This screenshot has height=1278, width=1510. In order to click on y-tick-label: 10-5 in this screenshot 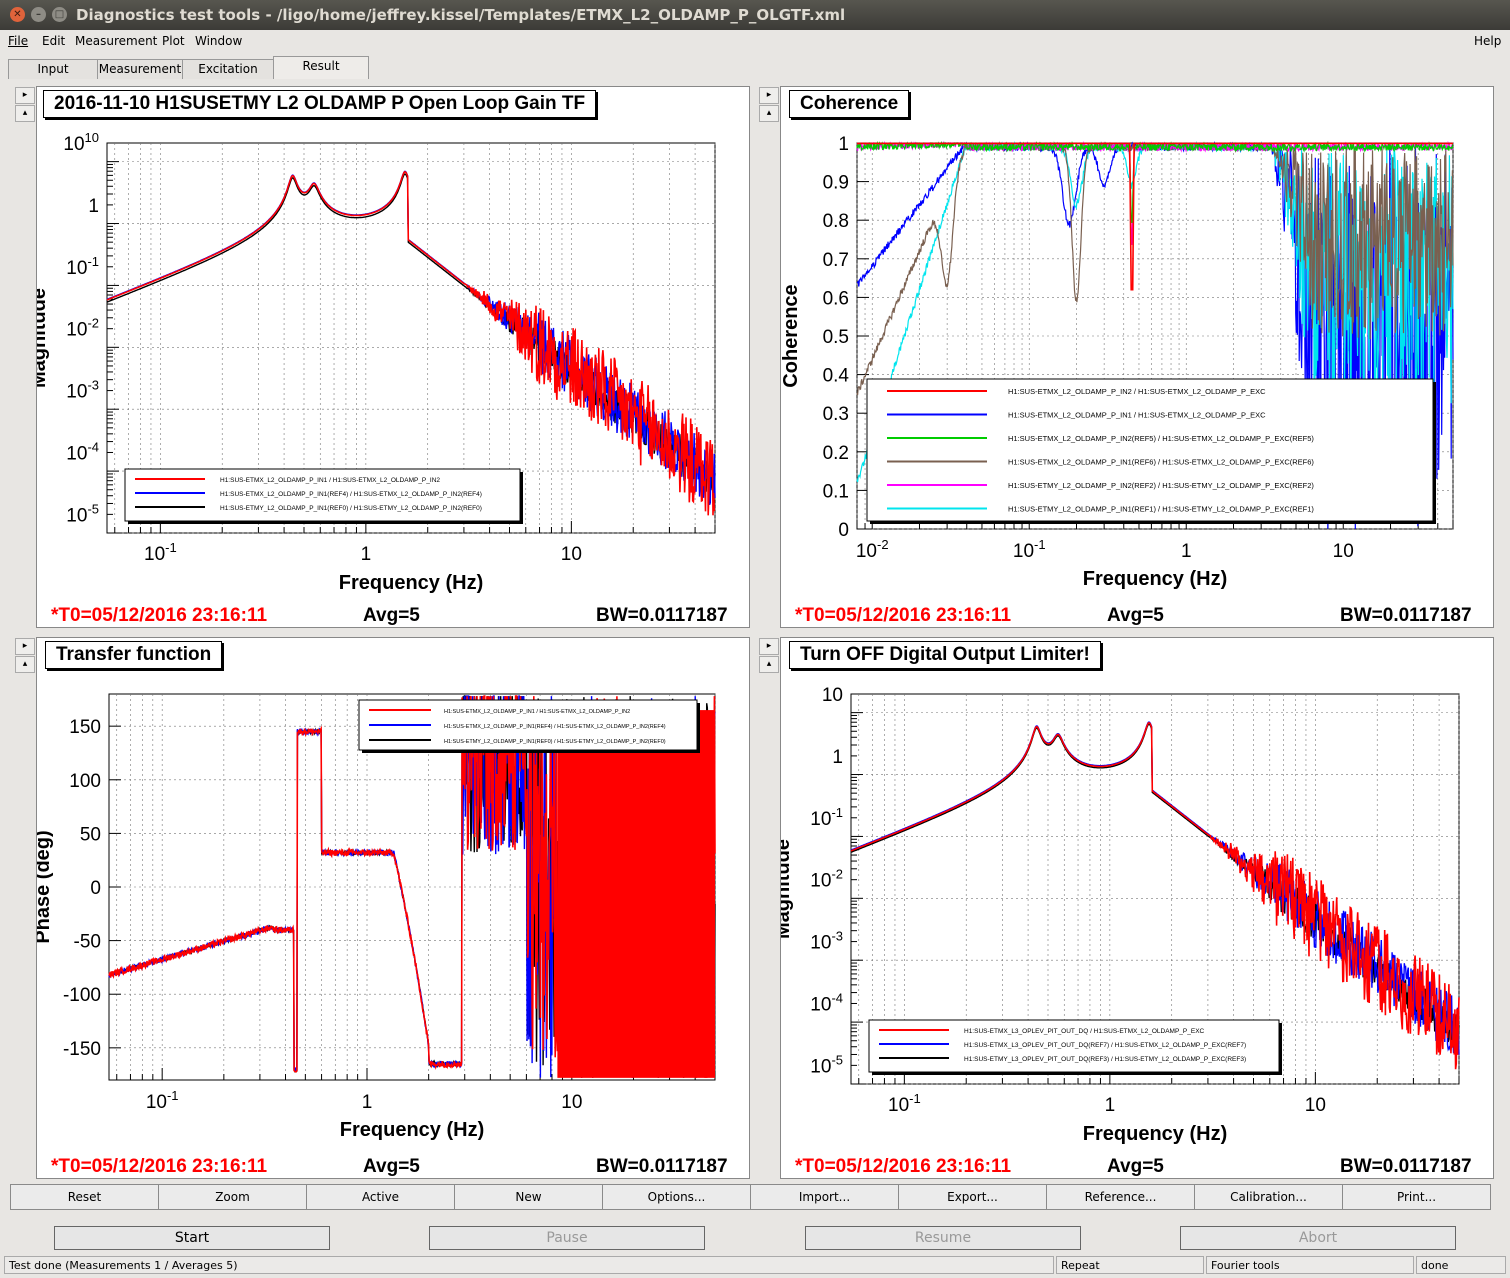, I will do `click(82, 513)`.